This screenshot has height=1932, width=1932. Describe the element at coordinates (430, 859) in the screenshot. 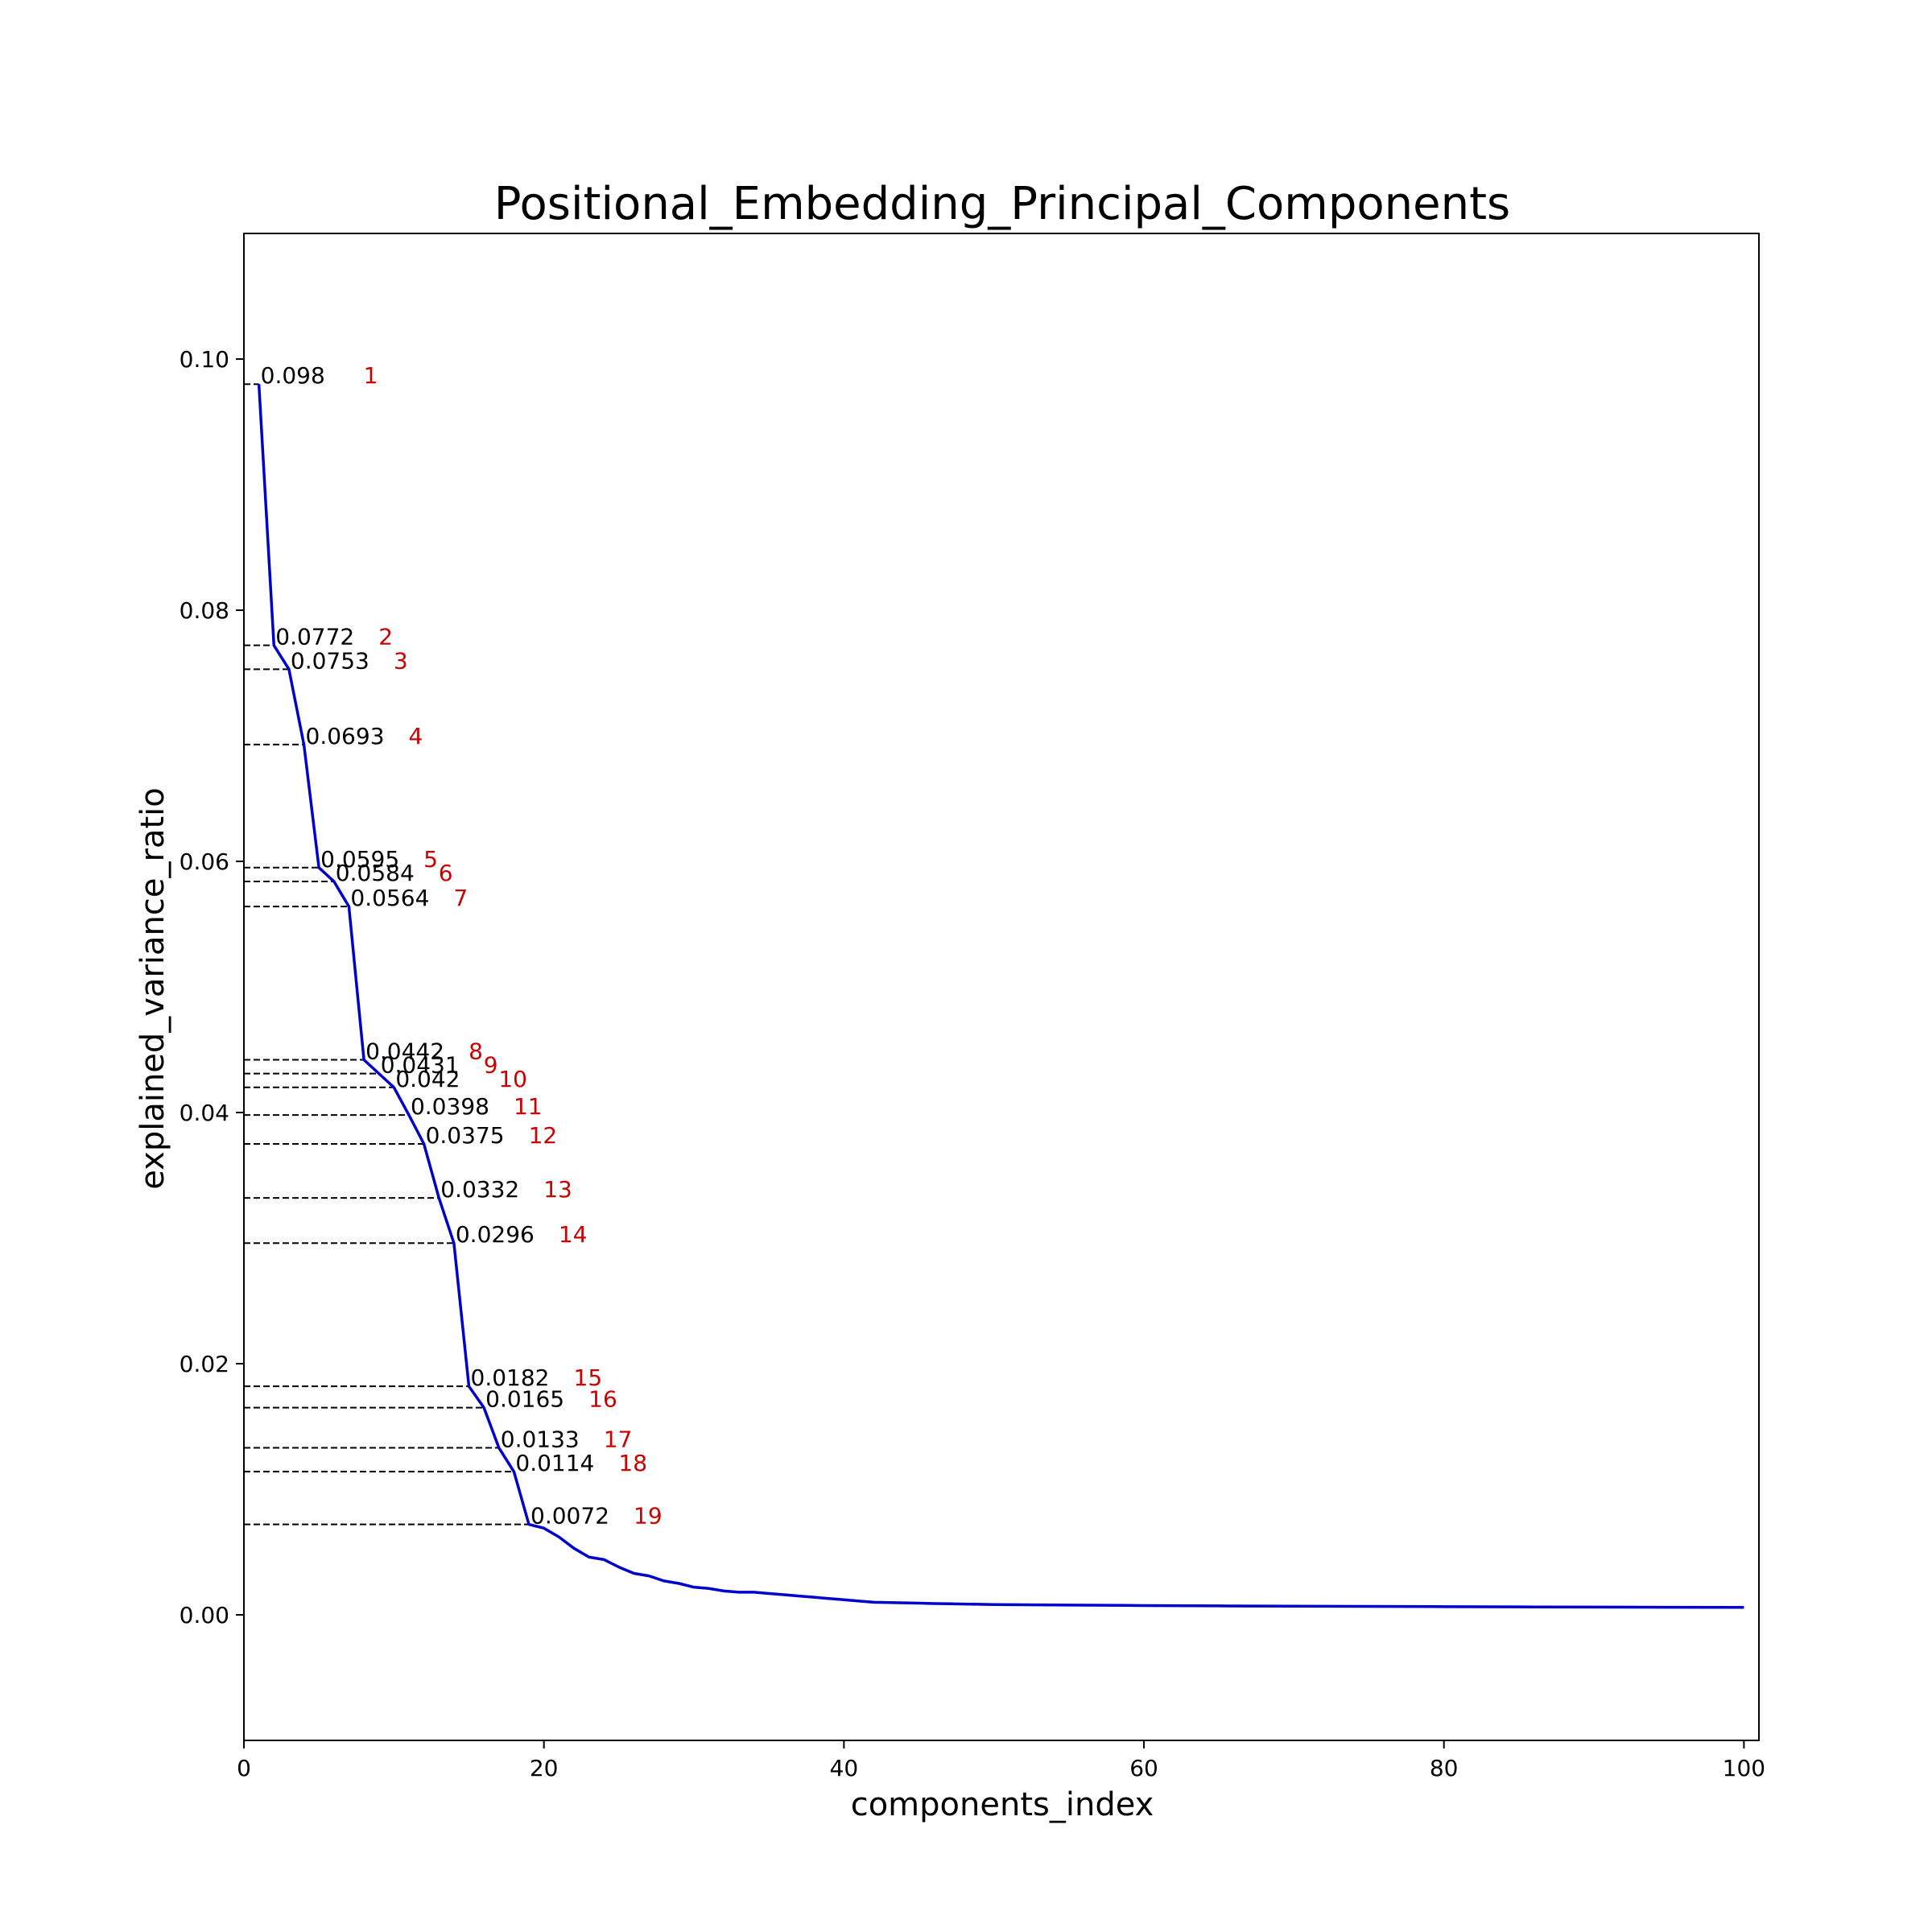

I see `index-label: 5` at that location.